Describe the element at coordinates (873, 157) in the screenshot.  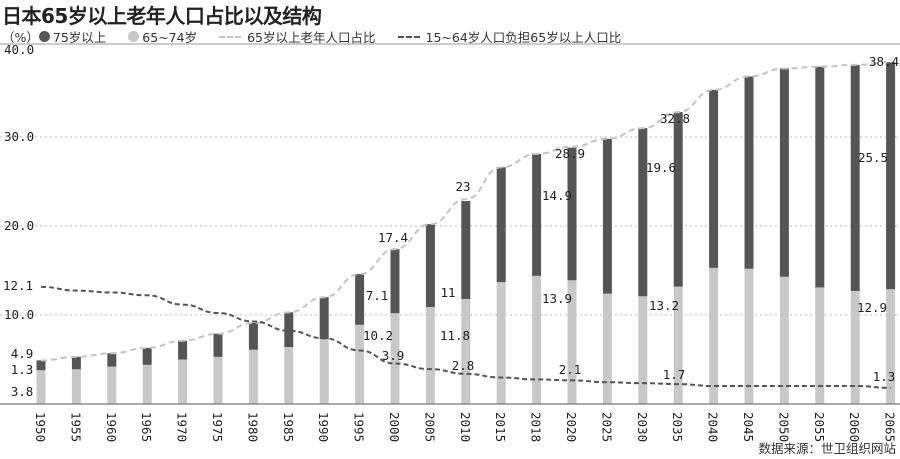
I see `data-label: 25.5` at that location.